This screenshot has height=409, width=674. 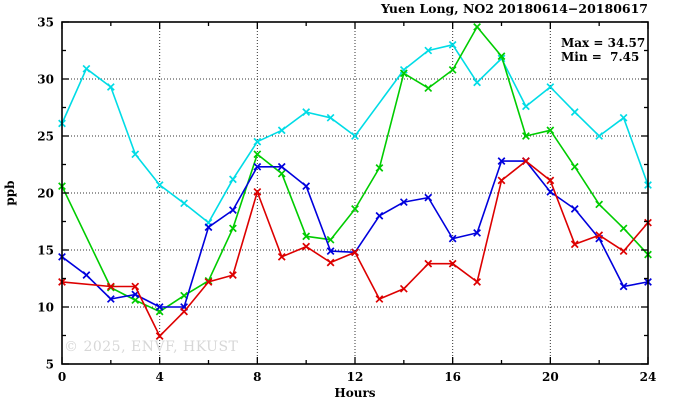 What do you see at coordinates (50, 365) in the screenshot?
I see `y-tick-label-5: 5` at bounding box center [50, 365].